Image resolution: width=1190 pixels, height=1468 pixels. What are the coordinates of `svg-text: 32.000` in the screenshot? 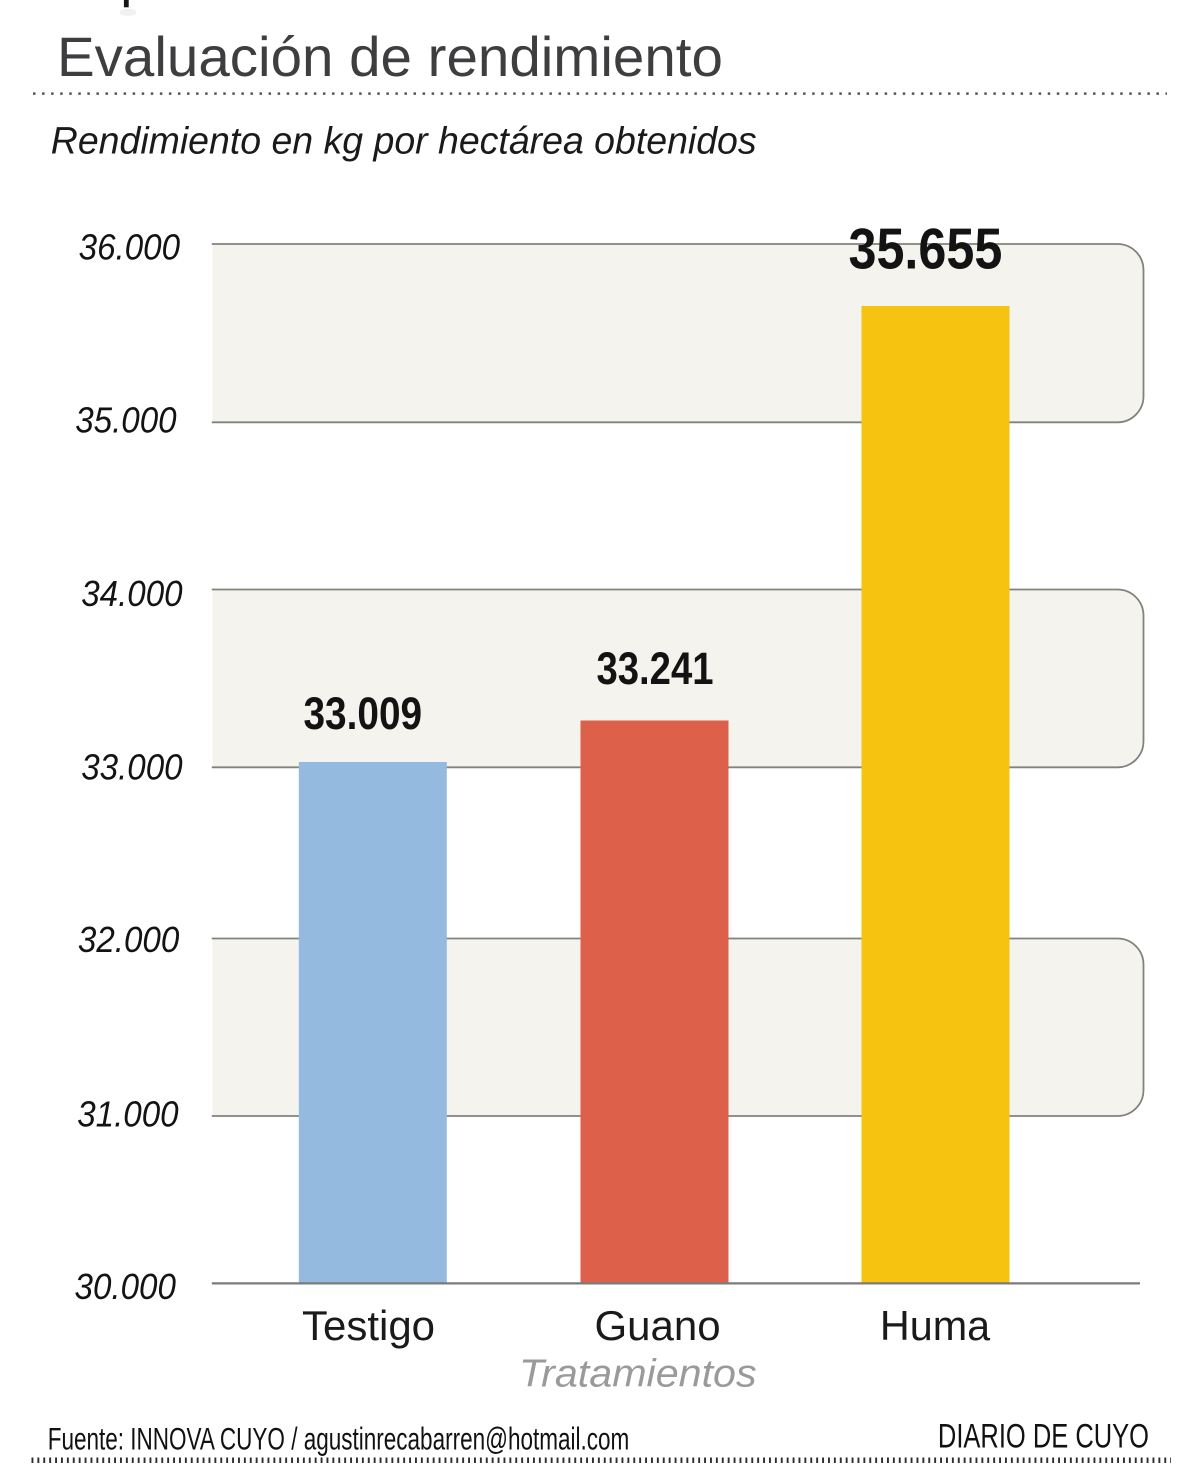 It's located at (129, 940).